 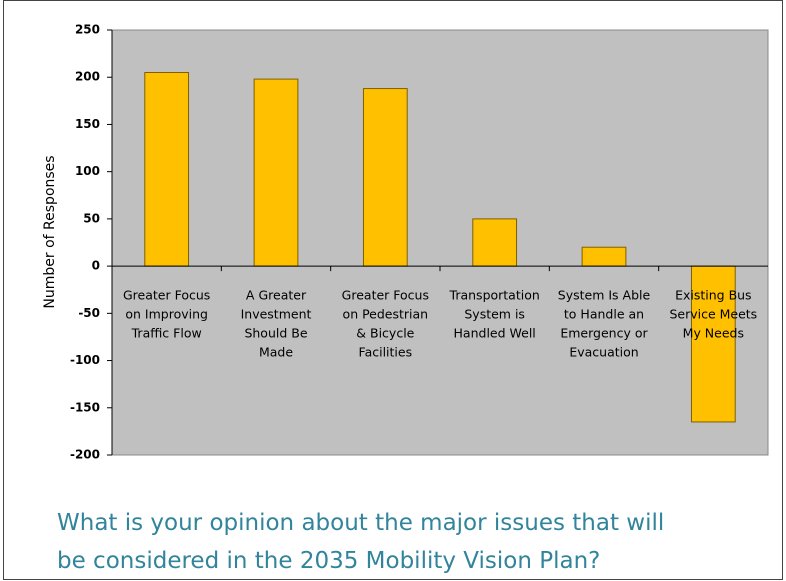 I want to click on x-tick-label: A Greater, so click(x=276, y=295).